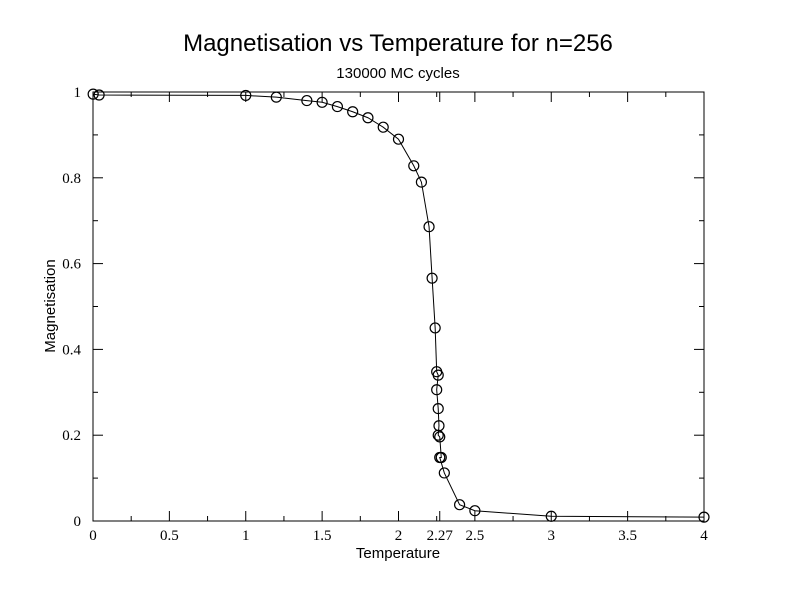 This screenshot has height=612, width=792. Describe the element at coordinates (440, 536) in the screenshot. I see `x-tick-label: 2.27` at that location.